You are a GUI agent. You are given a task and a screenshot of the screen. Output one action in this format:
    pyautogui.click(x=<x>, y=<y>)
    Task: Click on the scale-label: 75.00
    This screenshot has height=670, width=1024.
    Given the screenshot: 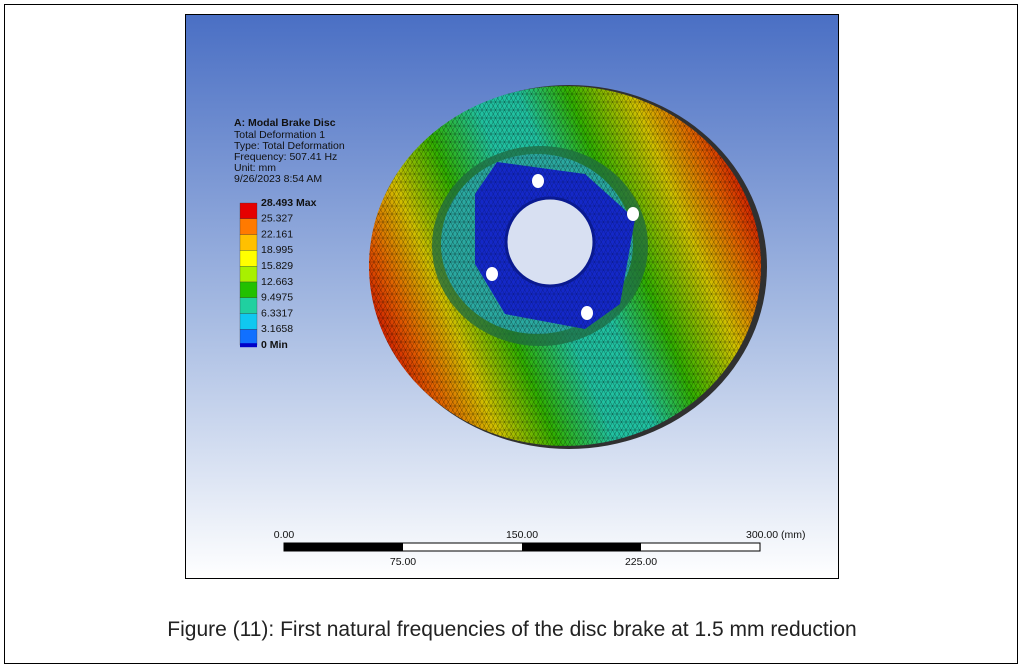 What is the action you would take?
    pyautogui.click(x=403, y=562)
    